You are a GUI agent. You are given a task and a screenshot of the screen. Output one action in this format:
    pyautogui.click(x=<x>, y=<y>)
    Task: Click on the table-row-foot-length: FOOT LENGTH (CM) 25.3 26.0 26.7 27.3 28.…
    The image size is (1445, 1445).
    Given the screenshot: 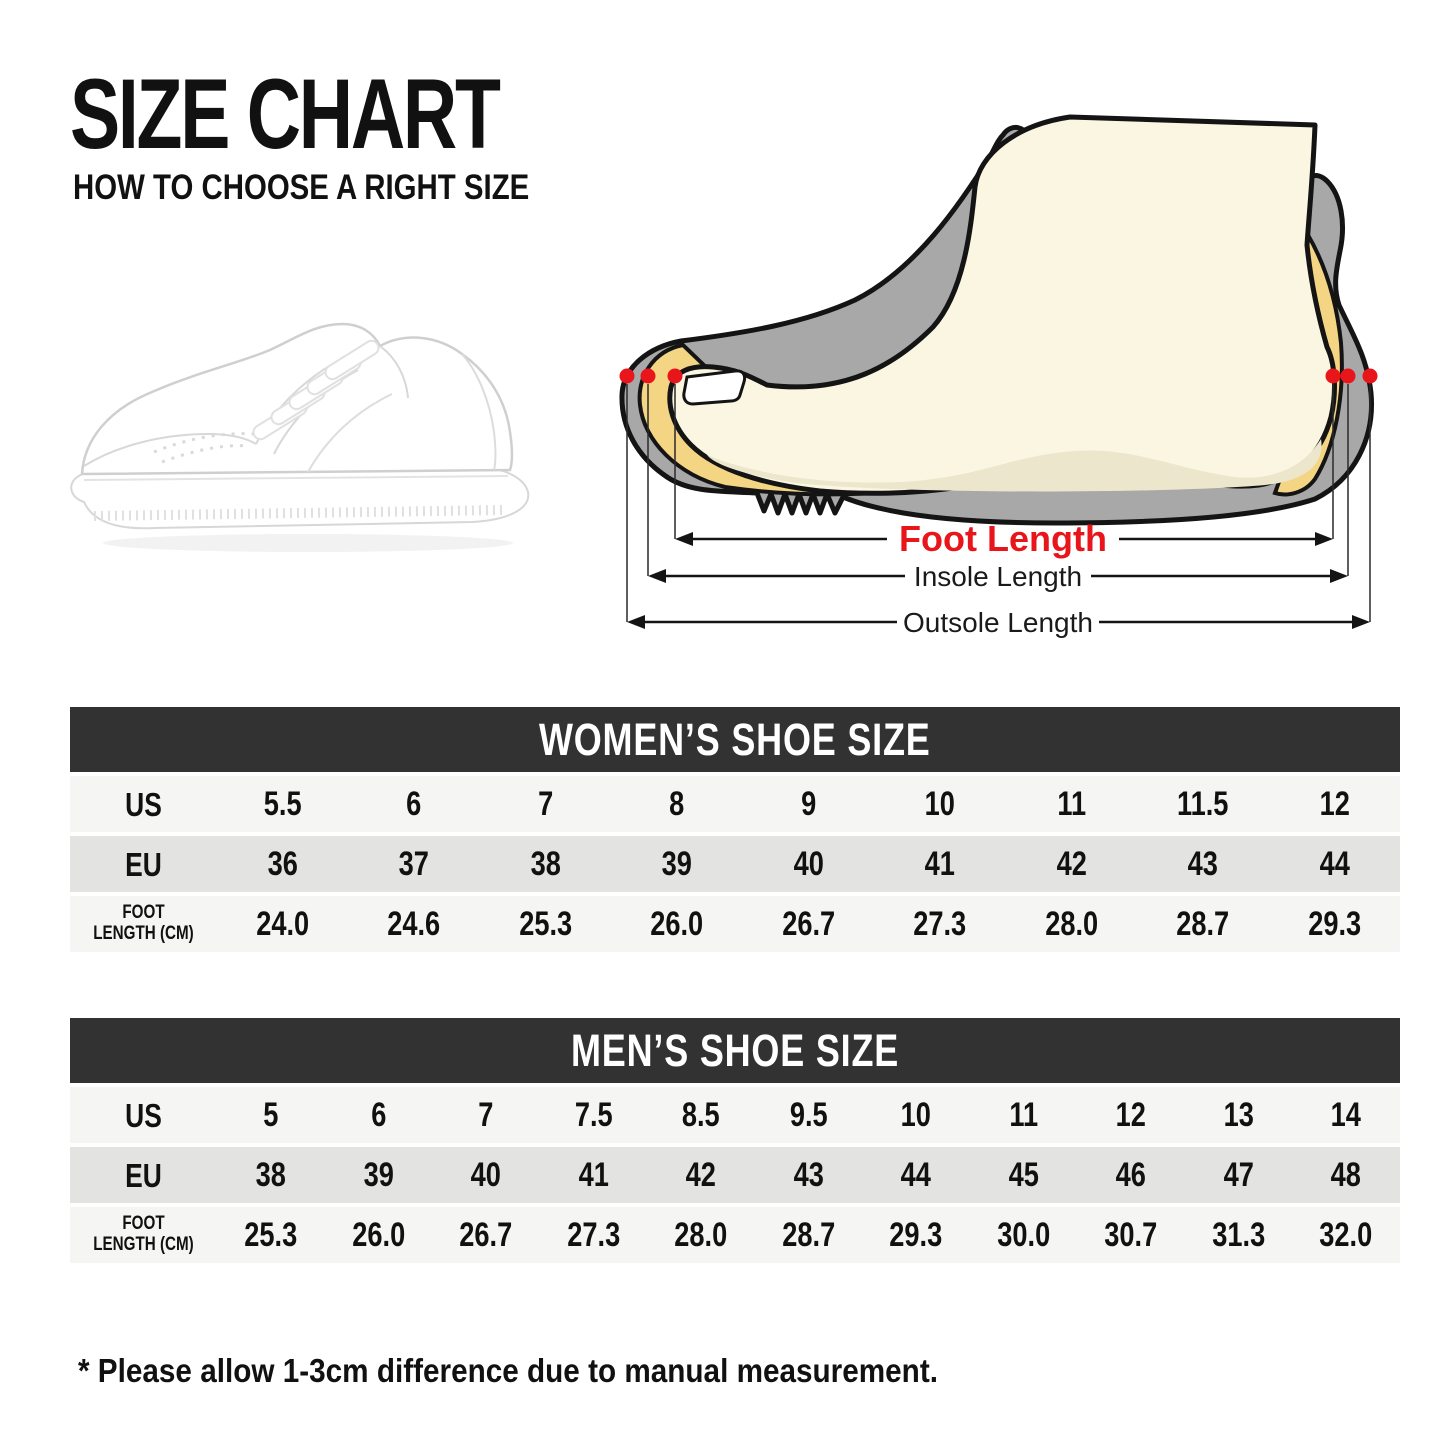 What is the action you would take?
    pyautogui.click(x=735, y=1235)
    